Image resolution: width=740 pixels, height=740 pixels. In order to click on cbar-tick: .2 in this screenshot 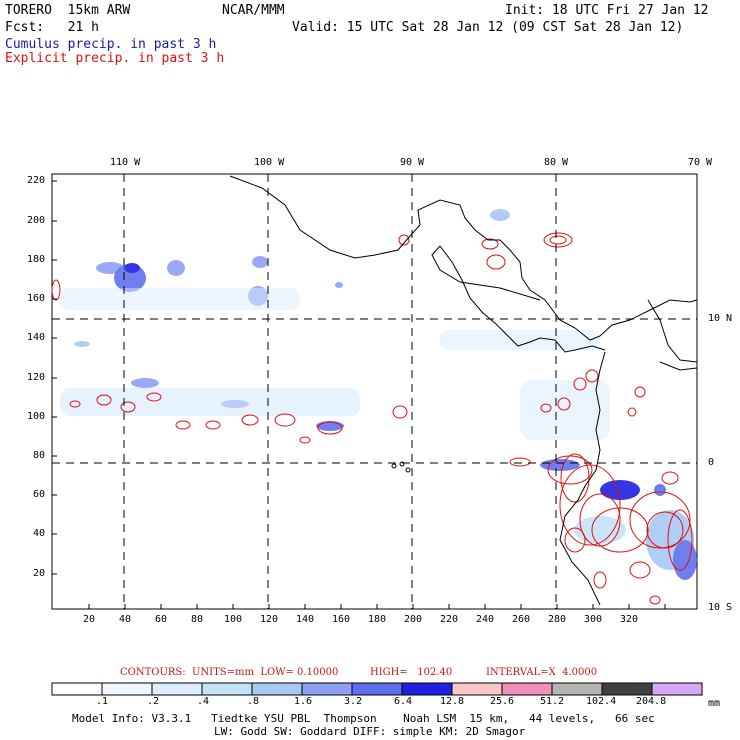, I will do `click(153, 701)`.